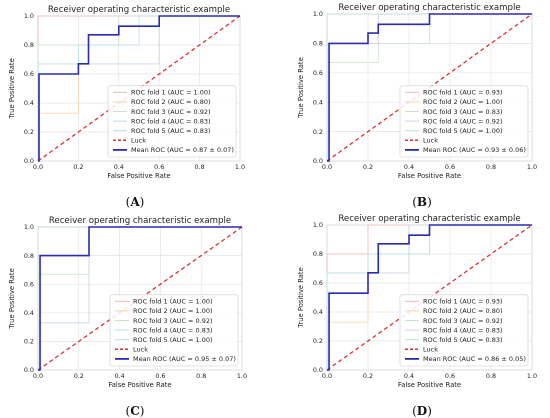 The width and height of the screenshot is (550, 418). I want to click on legend-entry: Mean ROC (AUC = 0.86 ± 0.05), so click(474, 359).